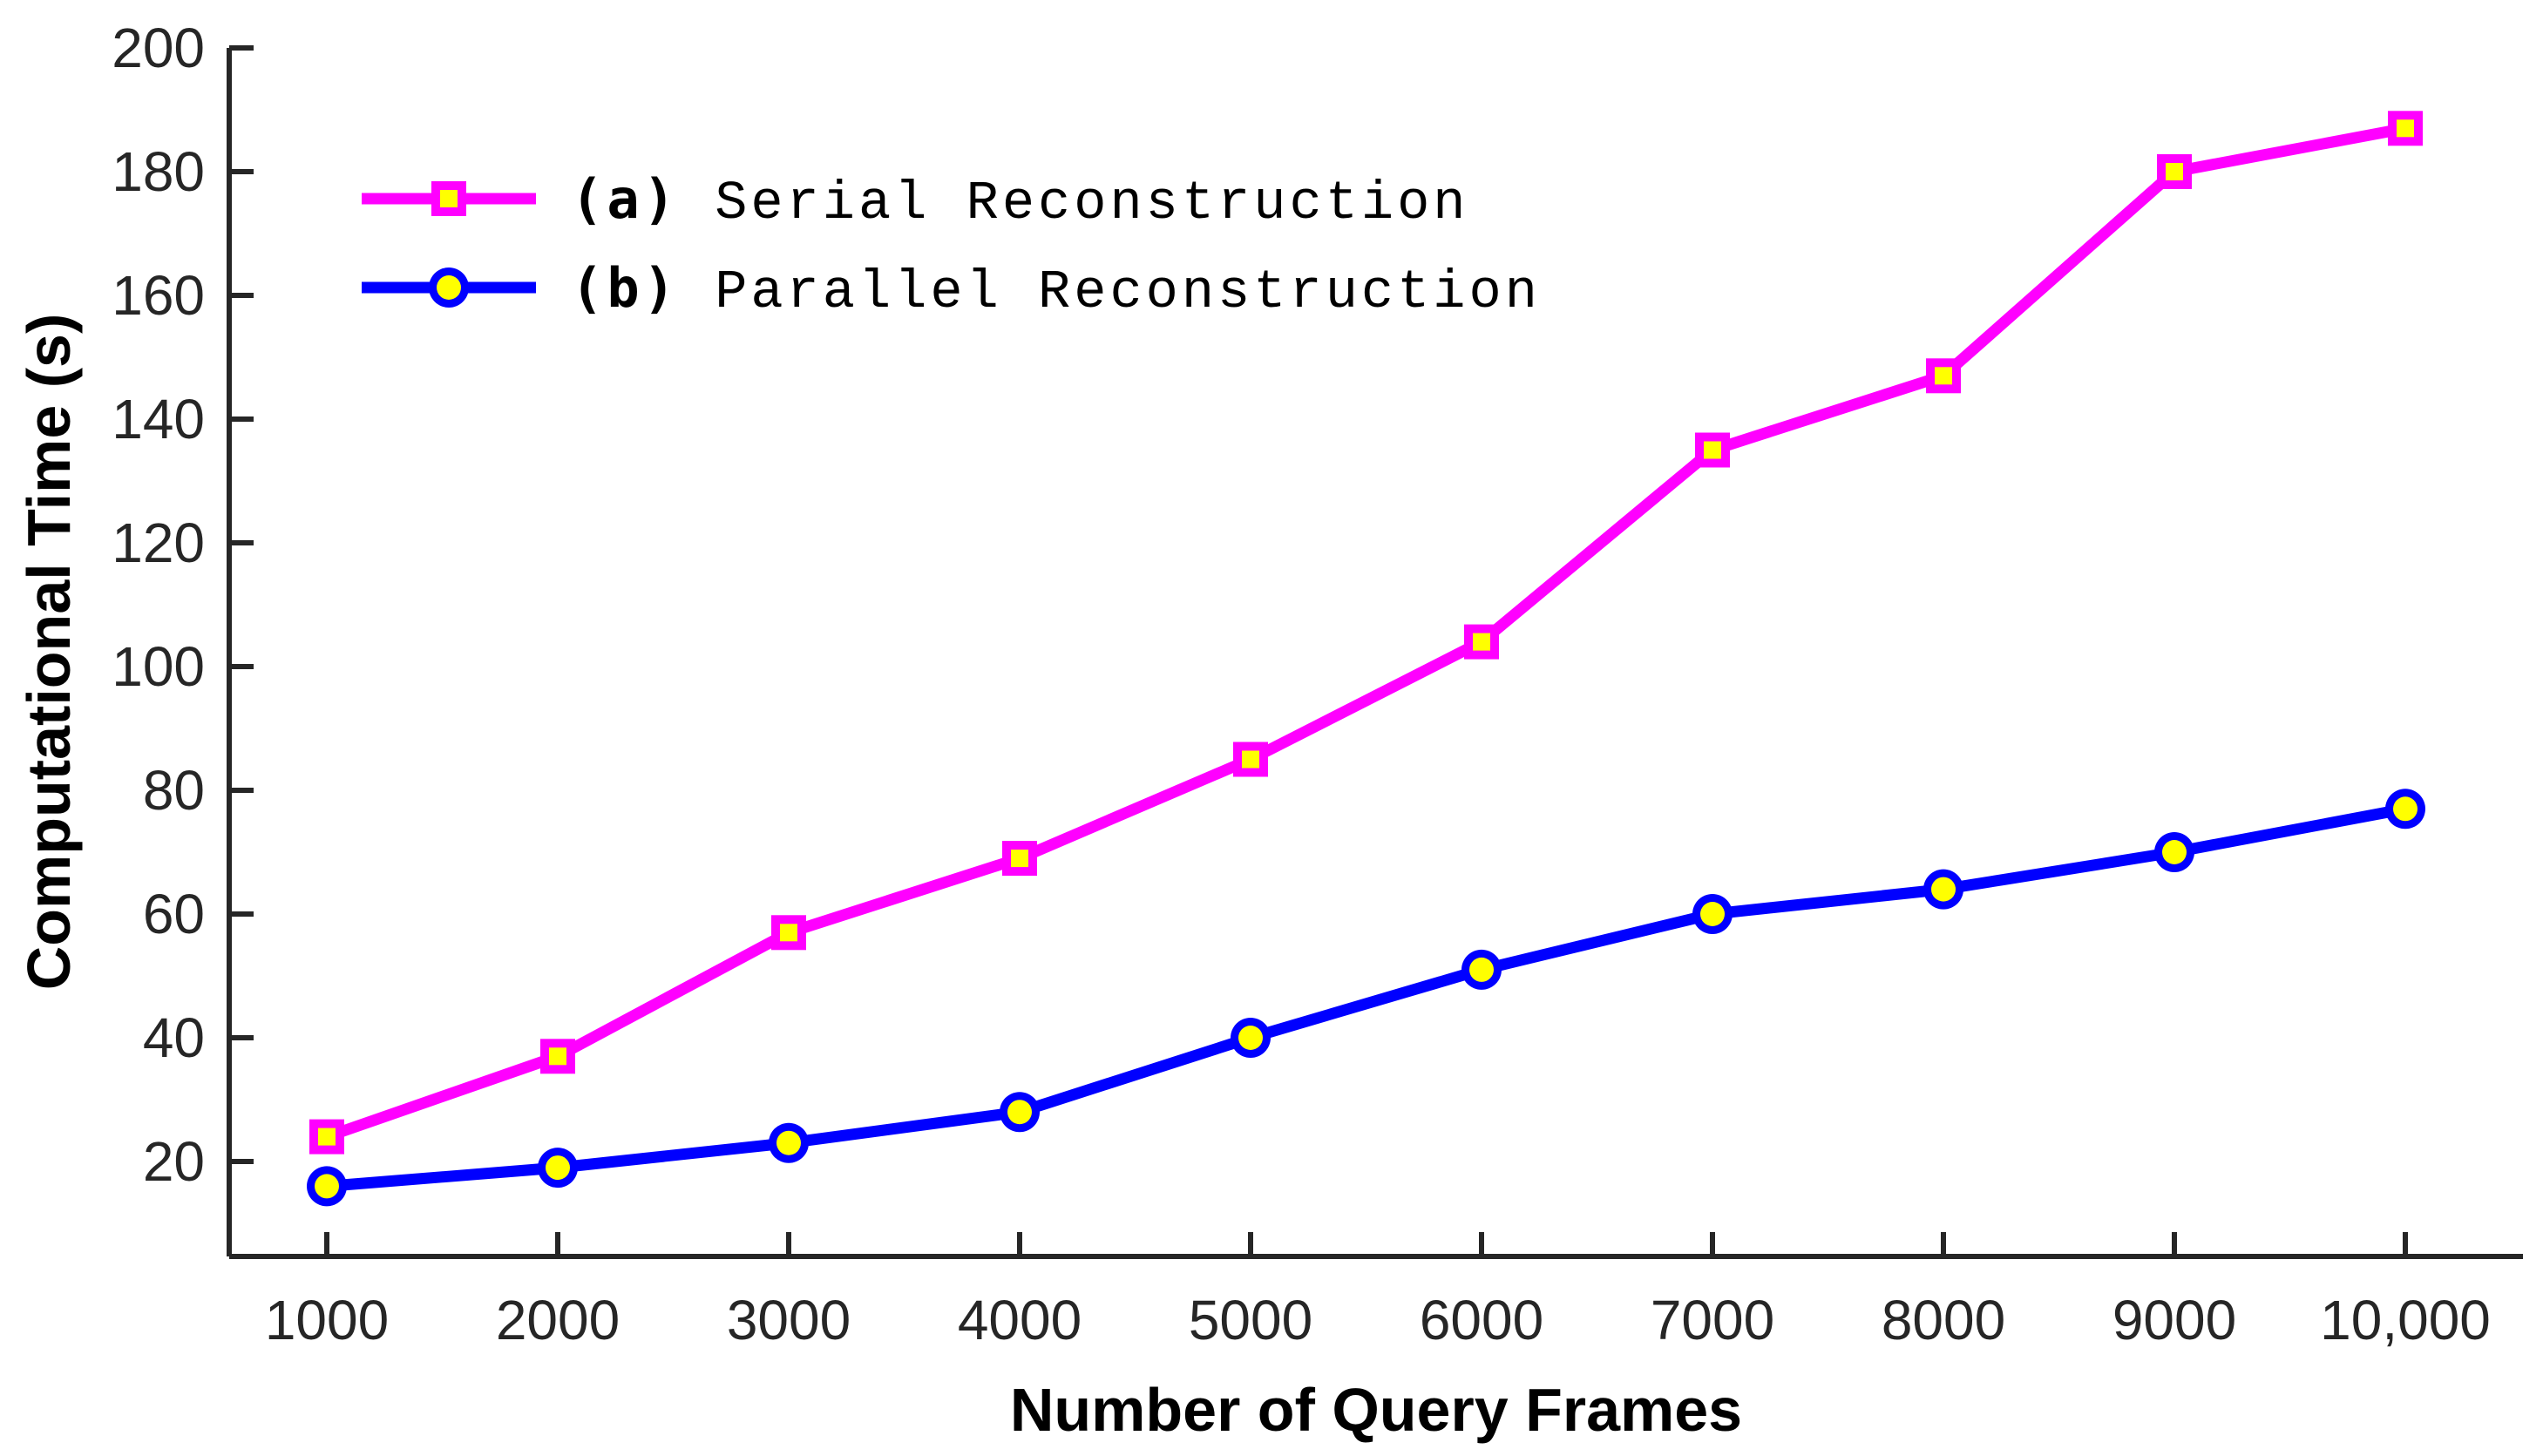  I want to click on legend-series-name: Parallel Reconstruction, so click(1110, 292).